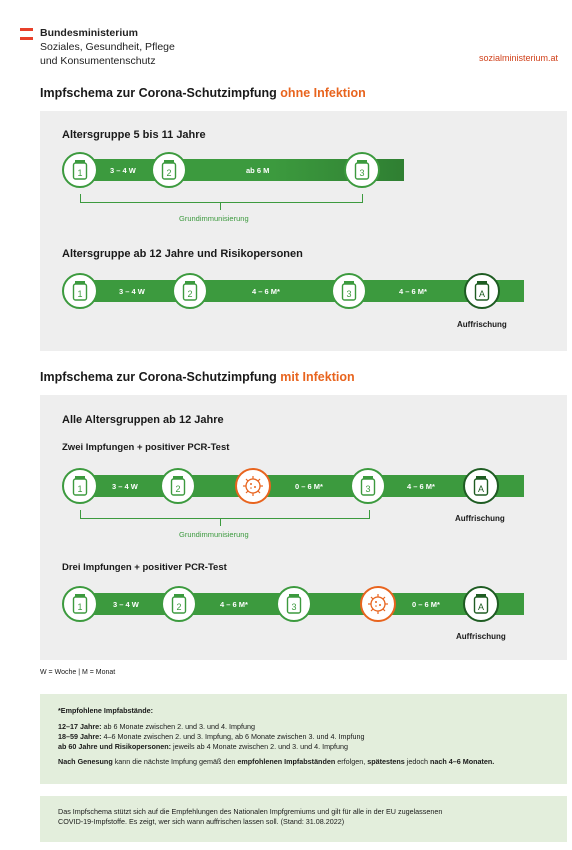 Image resolution: width=572 pixels, height=850 pixels. I want to click on group1-title: Altersgruppe 5 bis 11 Jahre, so click(134, 135).